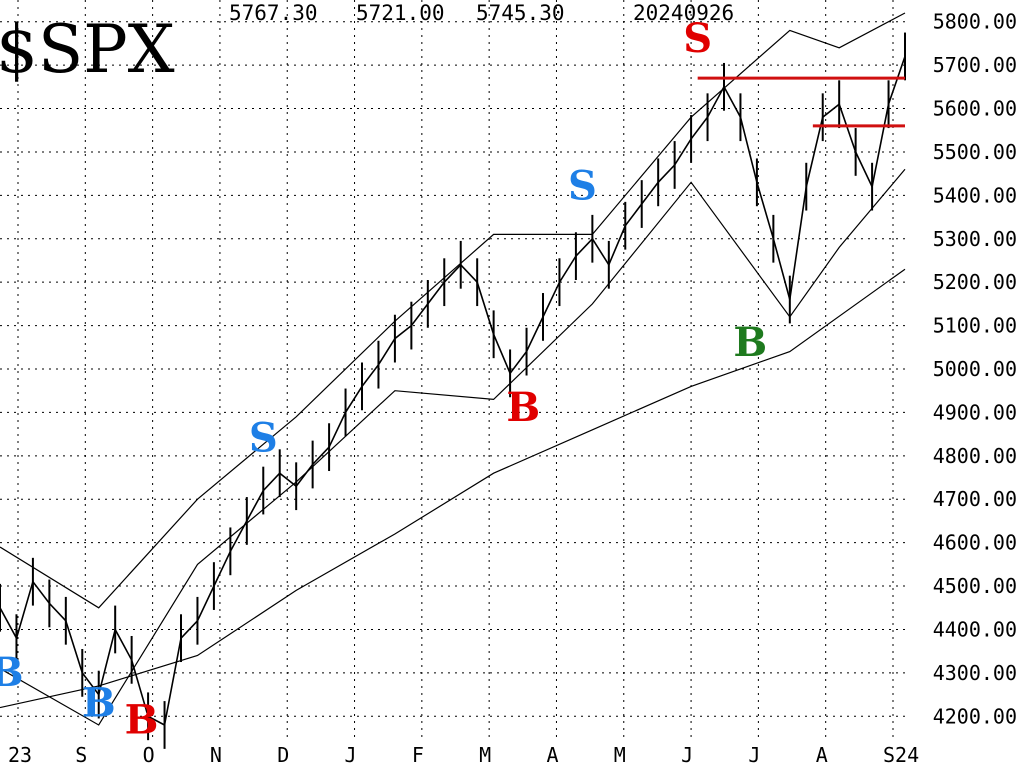  I want to click on y-tick-label: 5800.00, so click(975, 22).